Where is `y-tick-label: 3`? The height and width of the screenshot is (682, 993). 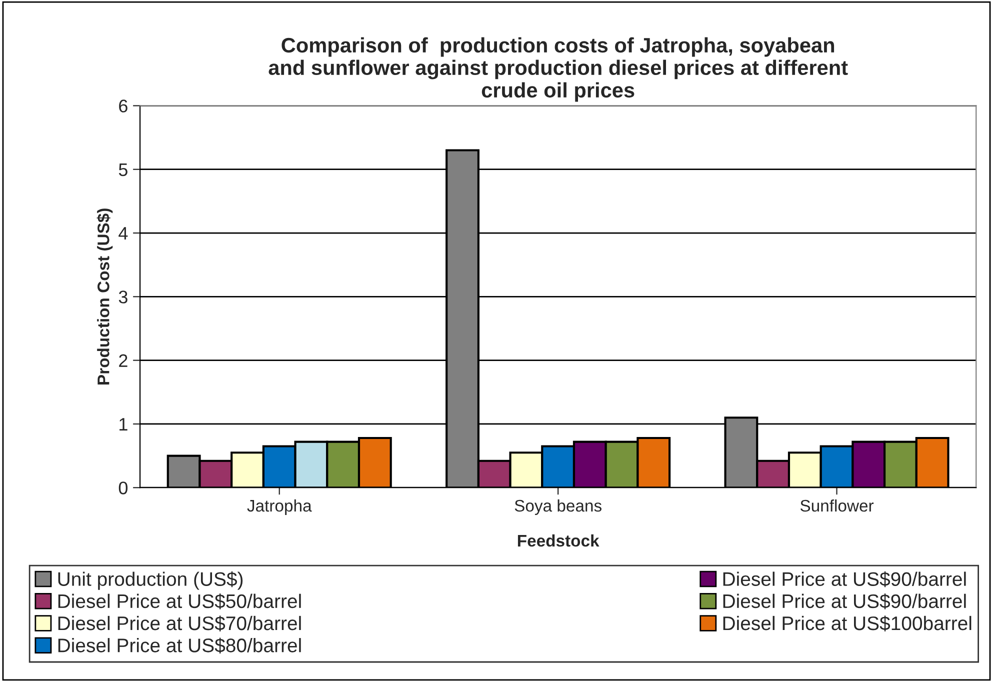 y-tick-label: 3 is located at coordinates (123, 297).